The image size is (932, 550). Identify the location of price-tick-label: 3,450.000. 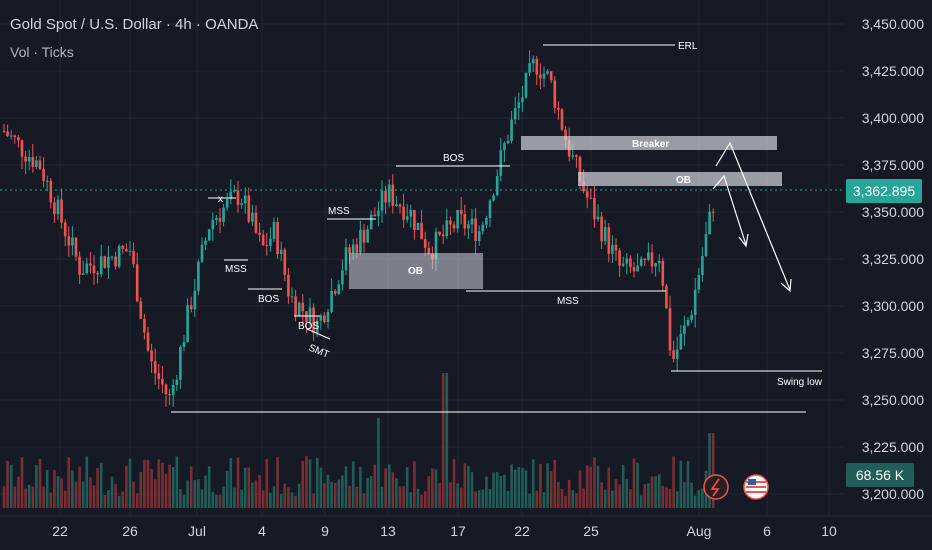
(893, 24).